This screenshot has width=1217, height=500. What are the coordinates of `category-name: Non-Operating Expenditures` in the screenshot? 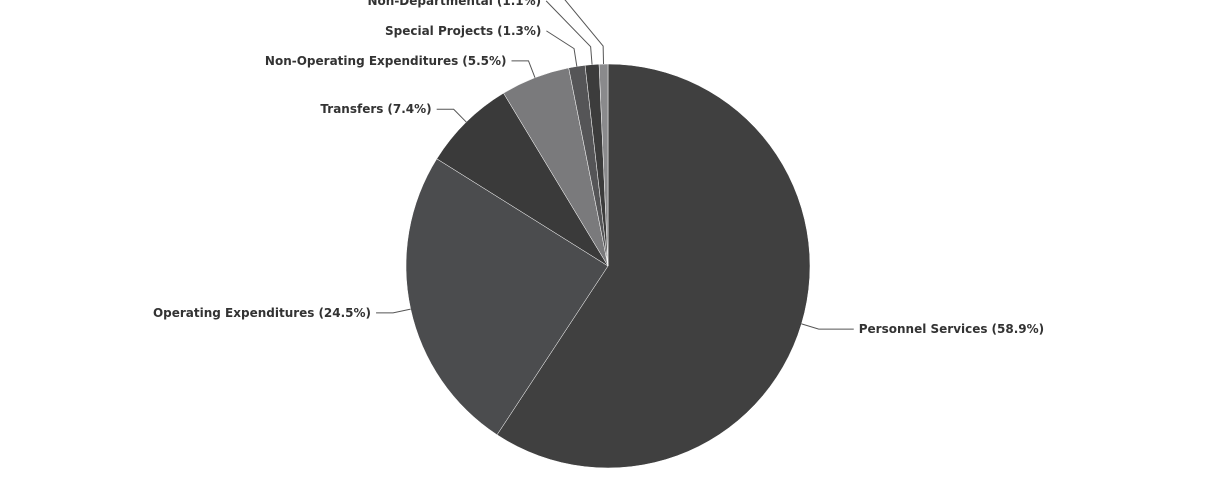 It's located at (361, 60).